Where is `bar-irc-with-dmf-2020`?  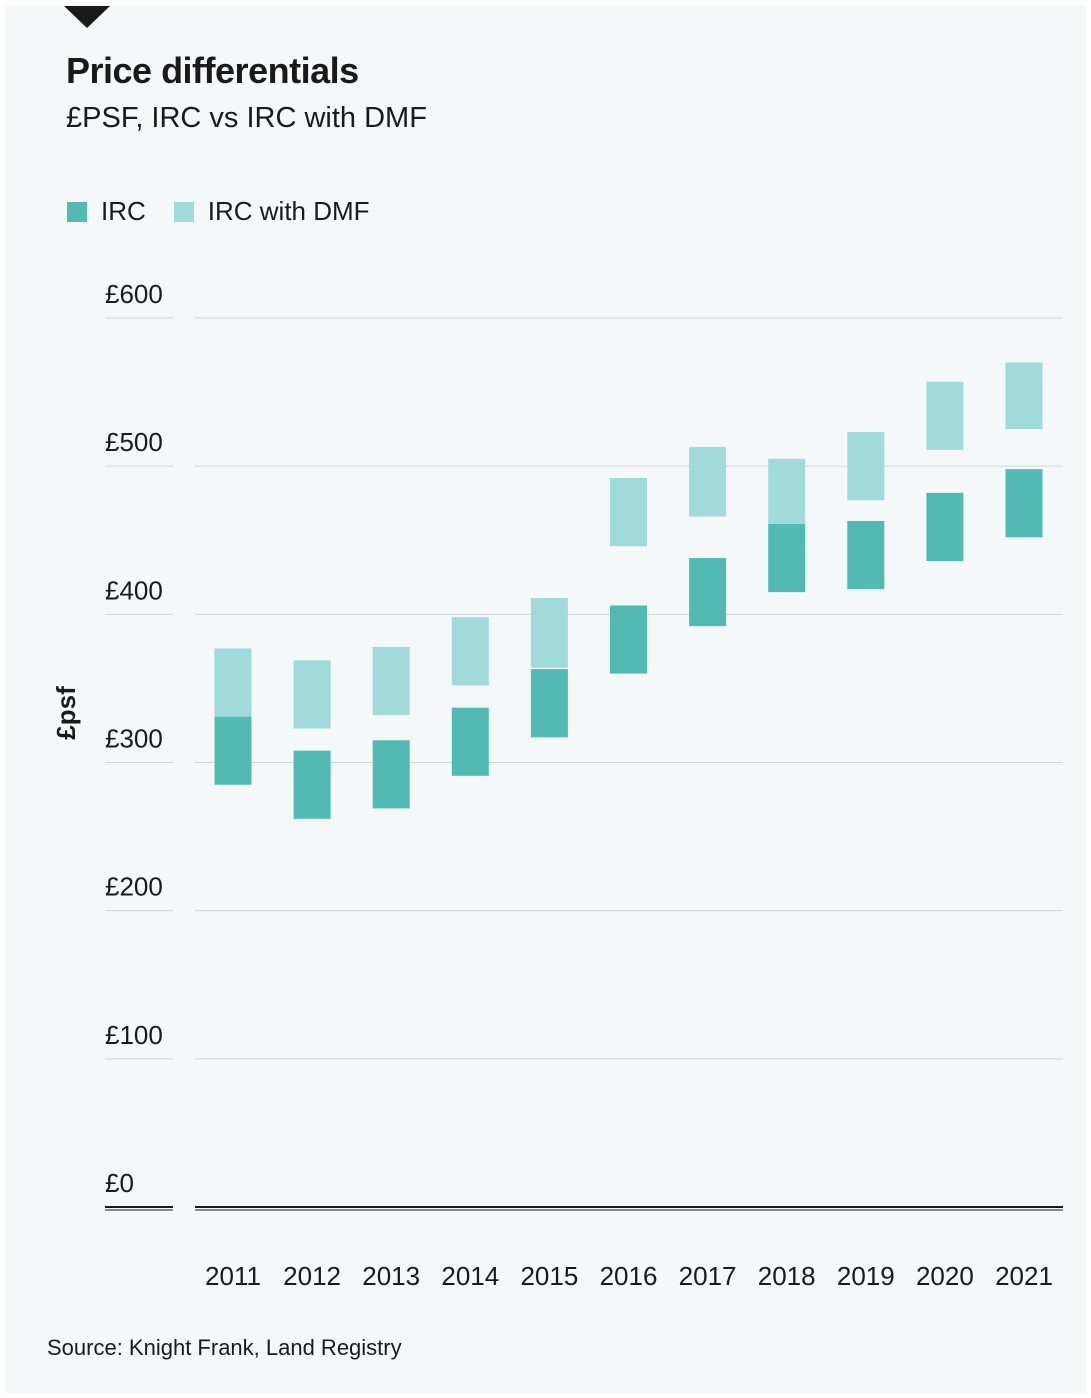 bar-irc-with-dmf-2020 is located at coordinates (945, 415).